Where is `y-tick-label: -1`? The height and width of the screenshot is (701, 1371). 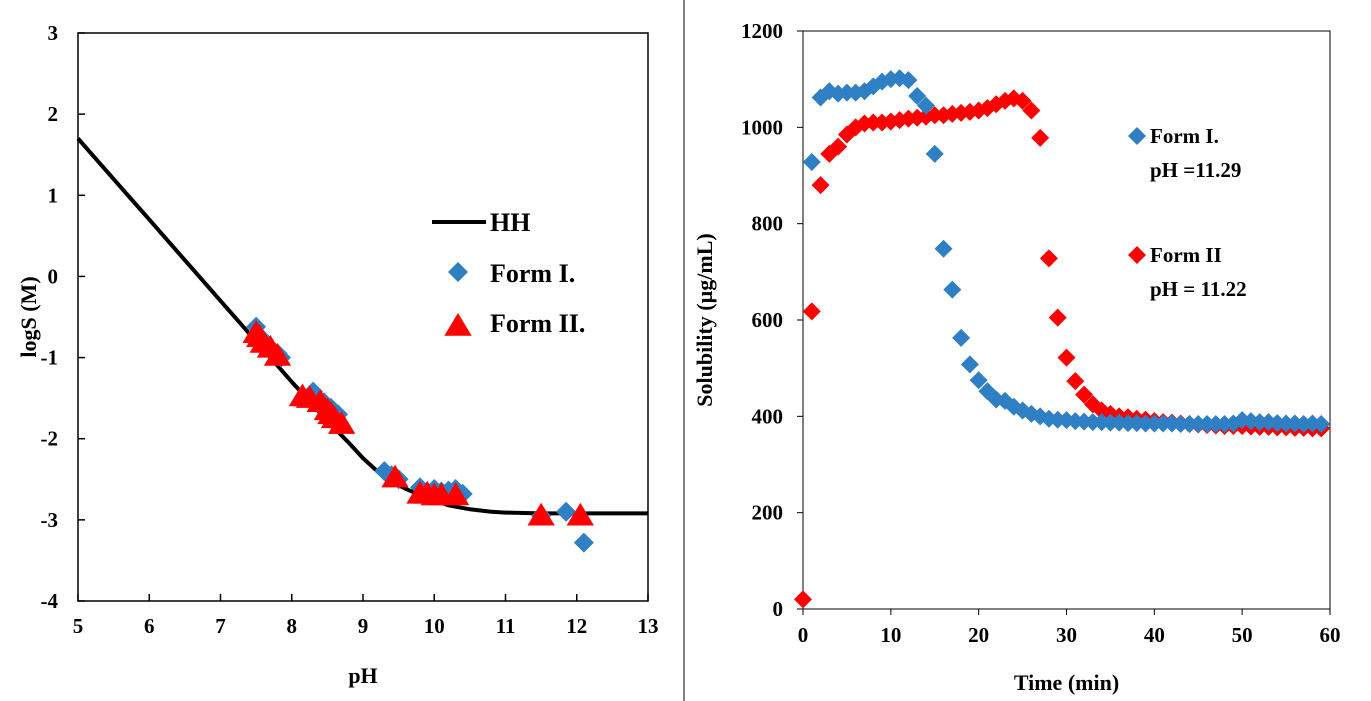
y-tick-label: -1 is located at coordinates (50, 358).